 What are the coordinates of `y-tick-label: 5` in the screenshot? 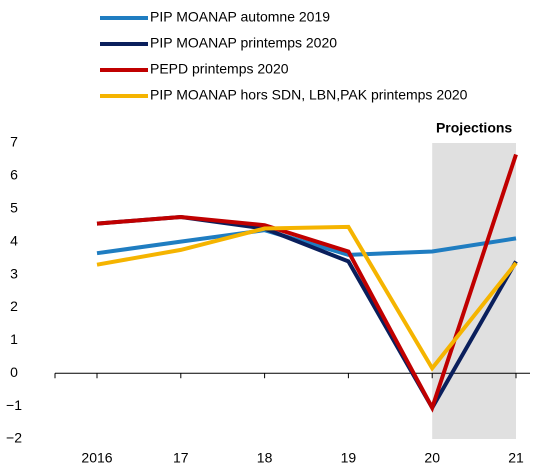 It's located at (14, 207).